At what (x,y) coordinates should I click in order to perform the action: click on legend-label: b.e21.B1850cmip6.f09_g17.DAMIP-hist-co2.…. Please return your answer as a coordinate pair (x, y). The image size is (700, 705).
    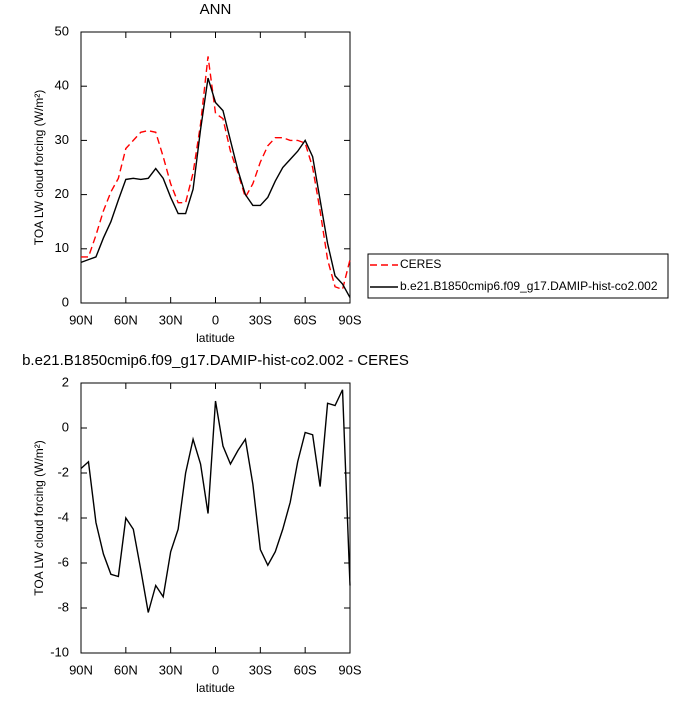
    Looking at the image, I should click on (529, 286).